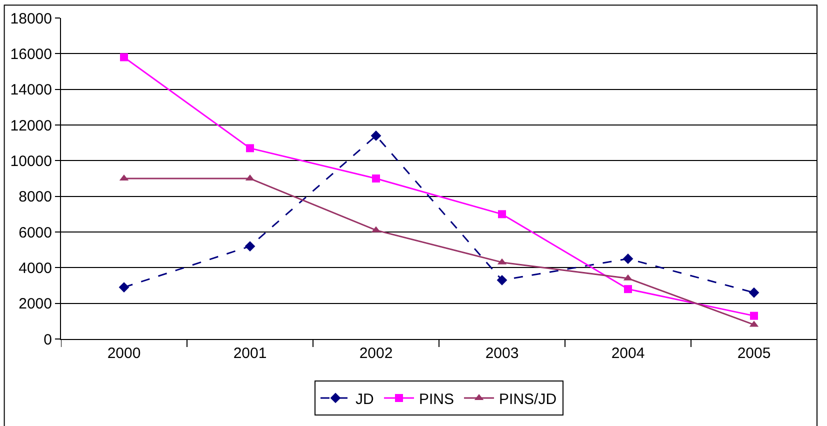  What do you see at coordinates (31, 54) in the screenshot?
I see `y-tick-label: 16000` at bounding box center [31, 54].